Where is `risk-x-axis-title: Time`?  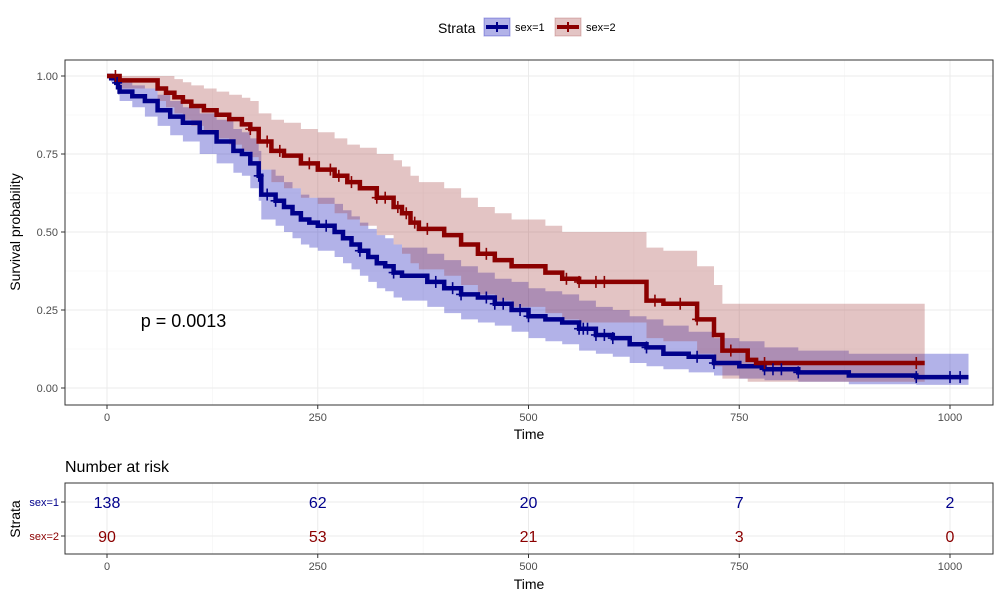
risk-x-axis-title: Time is located at coordinates (529, 584).